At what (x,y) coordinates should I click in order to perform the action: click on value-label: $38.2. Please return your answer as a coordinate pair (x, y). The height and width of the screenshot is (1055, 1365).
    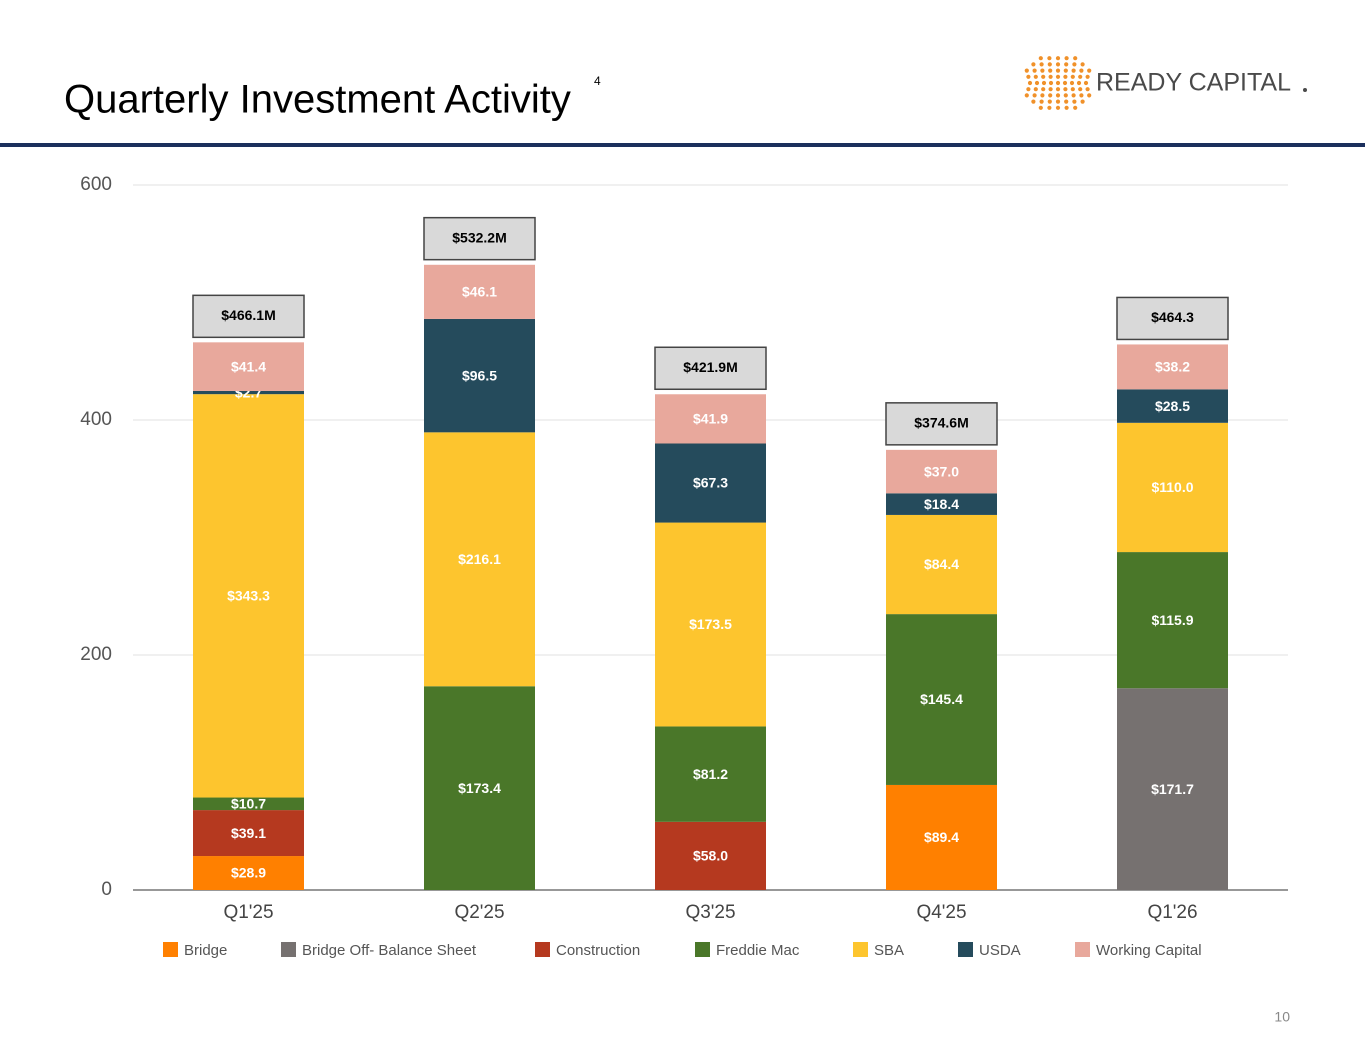
    Looking at the image, I should click on (1172, 367).